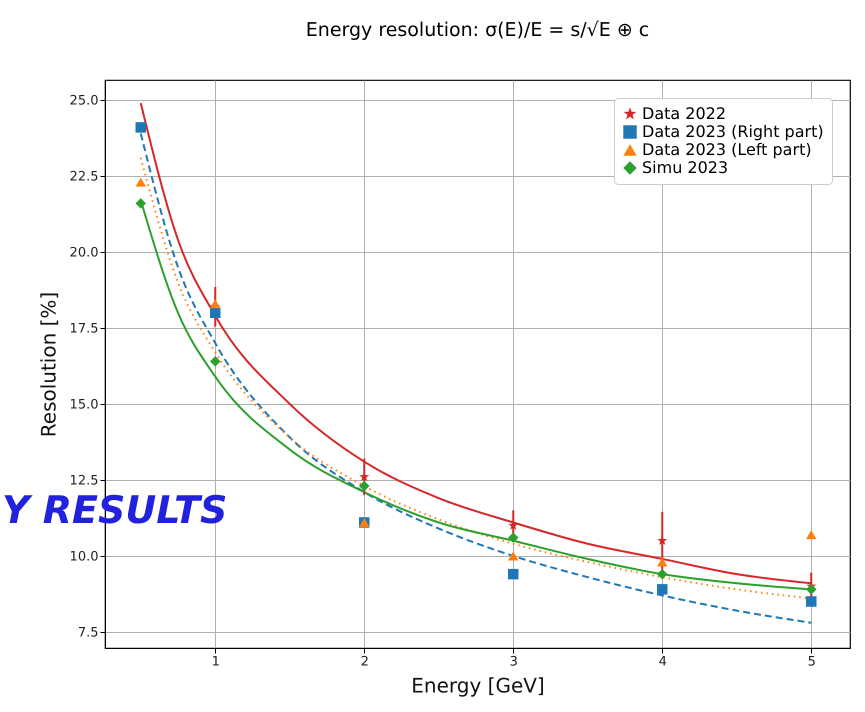 This screenshot has height=712, width=865. Describe the element at coordinates (684, 113) in the screenshot. I see `legend-label: Data 2022` at that location.